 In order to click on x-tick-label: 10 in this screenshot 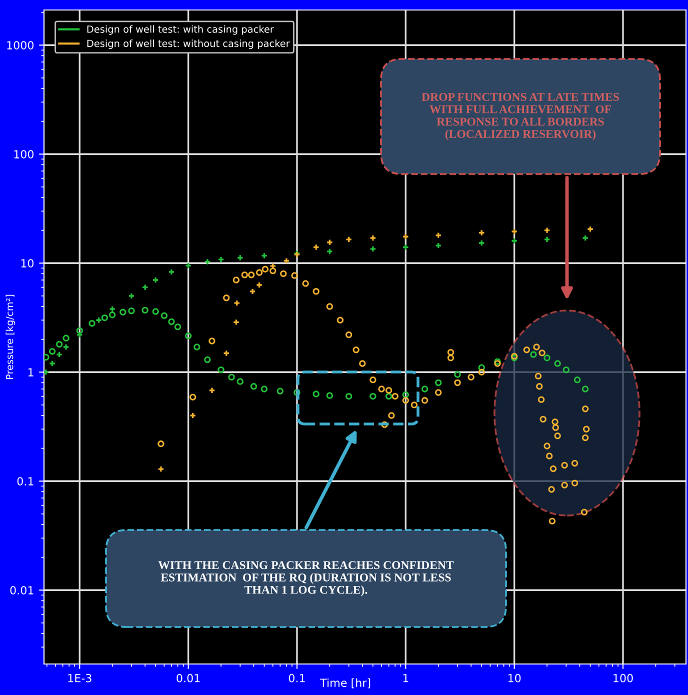, I will do `click(514, 678)`.